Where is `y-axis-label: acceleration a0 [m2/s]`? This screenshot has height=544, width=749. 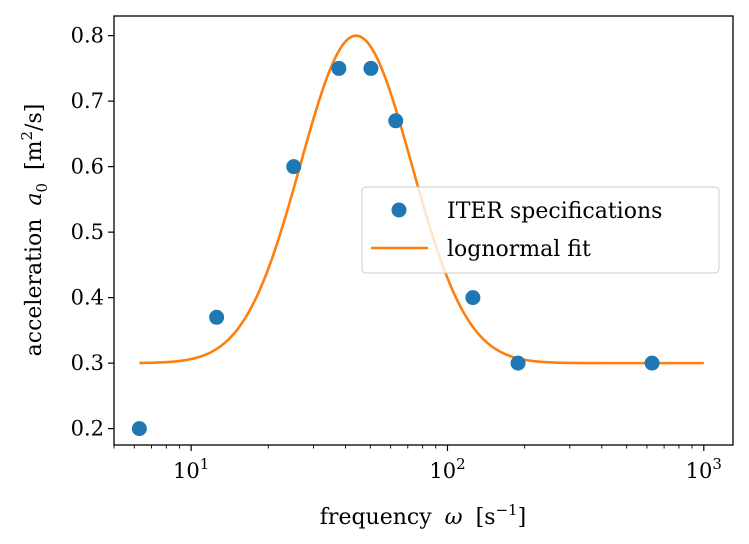
y-axis-label: acceleration a0 [m2/s] is located at coordinates (35, 230).